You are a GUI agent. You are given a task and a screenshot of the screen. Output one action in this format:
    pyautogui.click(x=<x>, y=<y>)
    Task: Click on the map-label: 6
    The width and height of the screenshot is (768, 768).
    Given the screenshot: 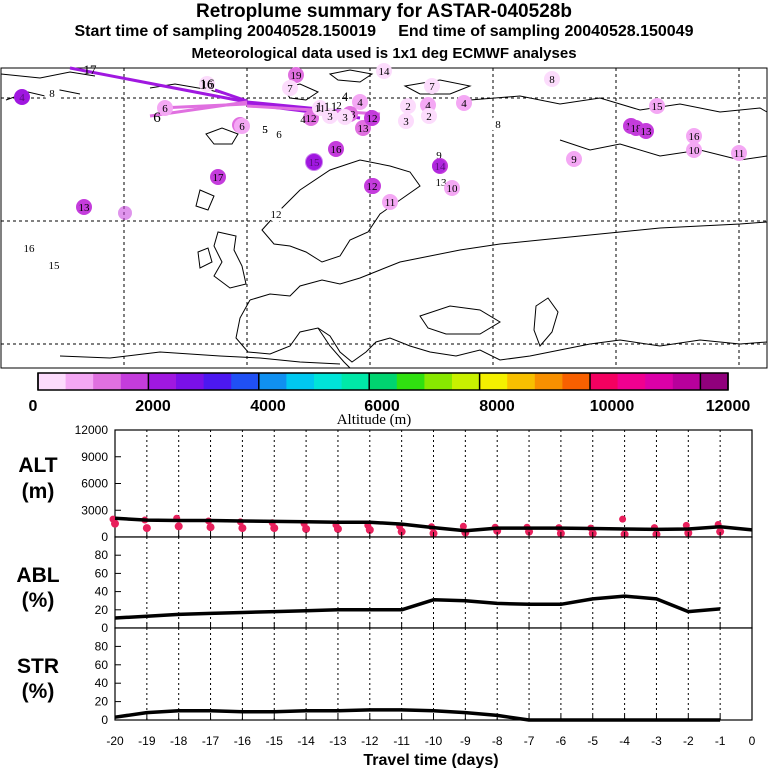 What is the action you would take?
    pyautogui.click(x=157, y=118)
    